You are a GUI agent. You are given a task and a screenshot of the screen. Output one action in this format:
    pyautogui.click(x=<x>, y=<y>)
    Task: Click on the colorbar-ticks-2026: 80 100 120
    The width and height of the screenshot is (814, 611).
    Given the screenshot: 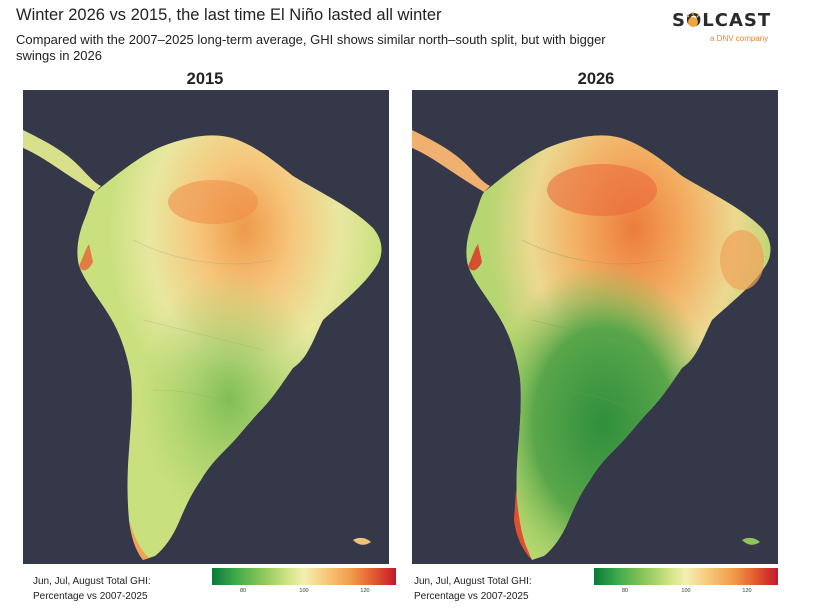 What is the action you would take?
    pyautogui.click(x=686, y=592)
    